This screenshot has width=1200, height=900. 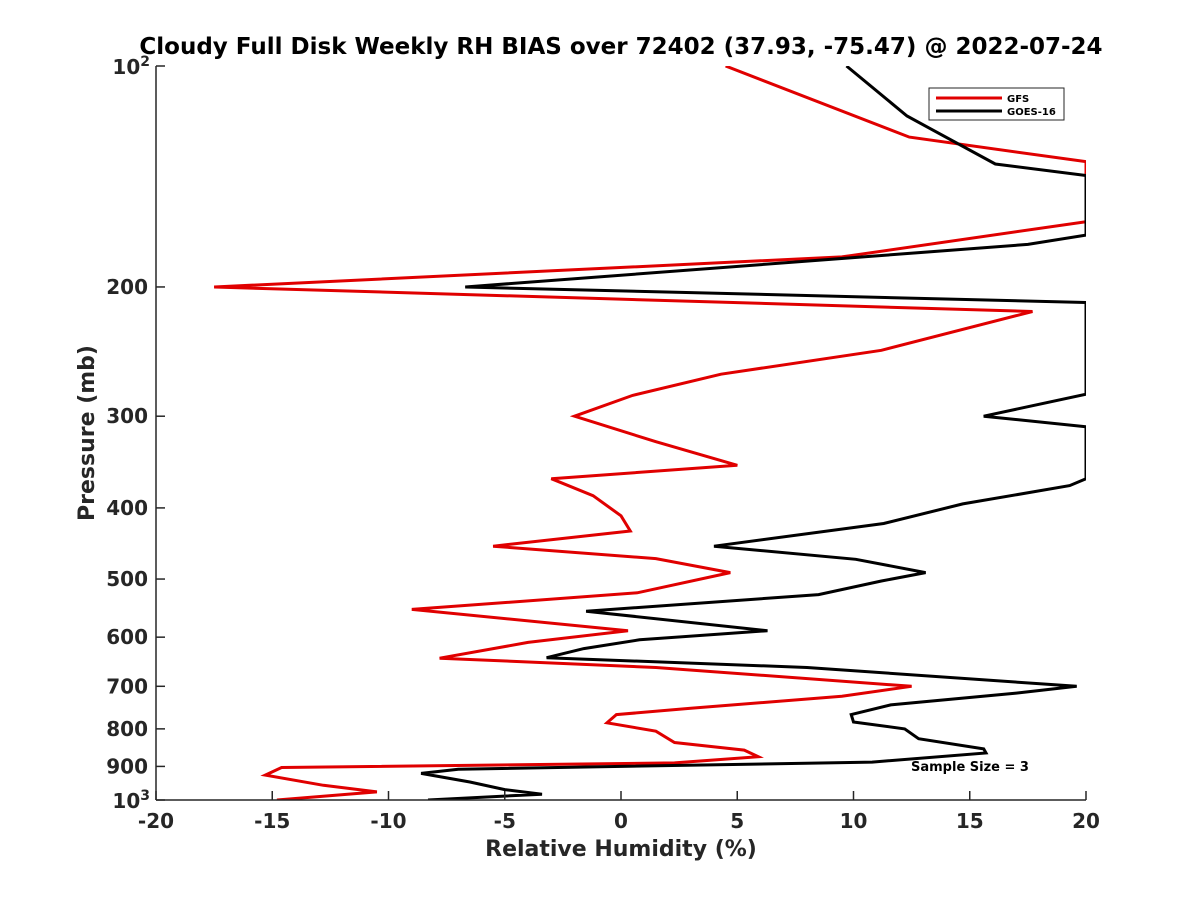 What do you see at coordinates (854, 821) in the screenshot?
I see `x-tick-label: 10` at bounding box center [854, 821].